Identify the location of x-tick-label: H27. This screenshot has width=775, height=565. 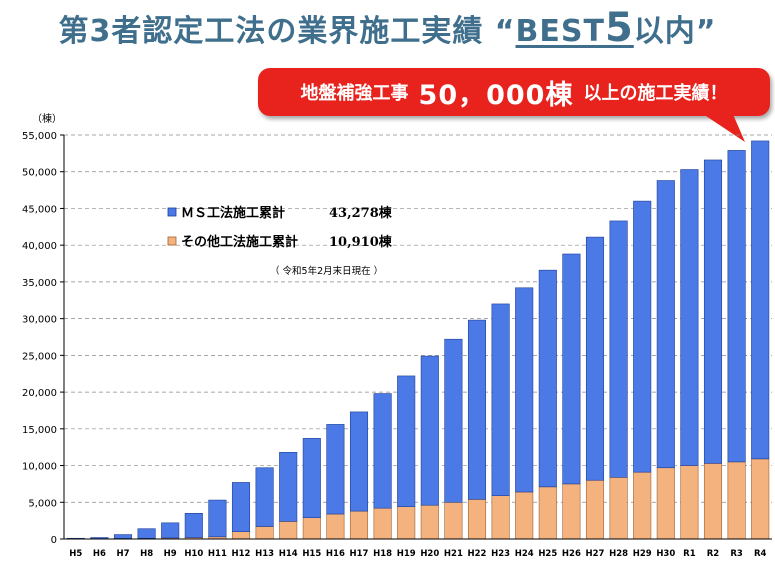
(595, 554).